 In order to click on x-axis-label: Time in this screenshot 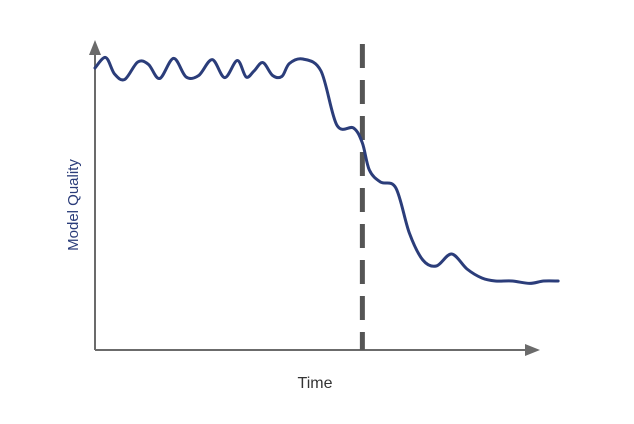, I will do `click(315, 383)`.